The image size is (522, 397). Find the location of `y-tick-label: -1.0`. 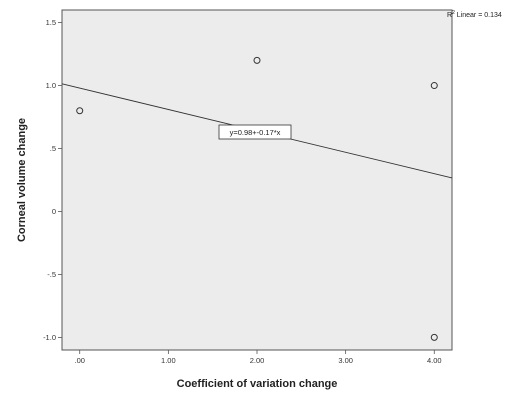

y-tick-label: -1.0 is located at coordinates (49, 337).